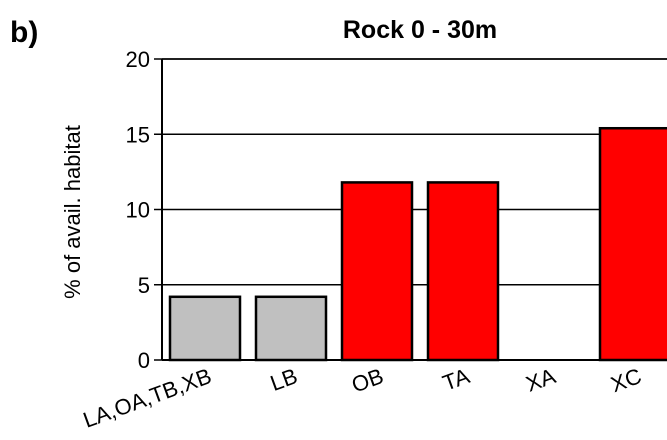 The image size is (667, 440). What do you see at coordinates (625, 380) in the screenshot?
I see `x-tick-label: XC` at bounding box center [625, 380].